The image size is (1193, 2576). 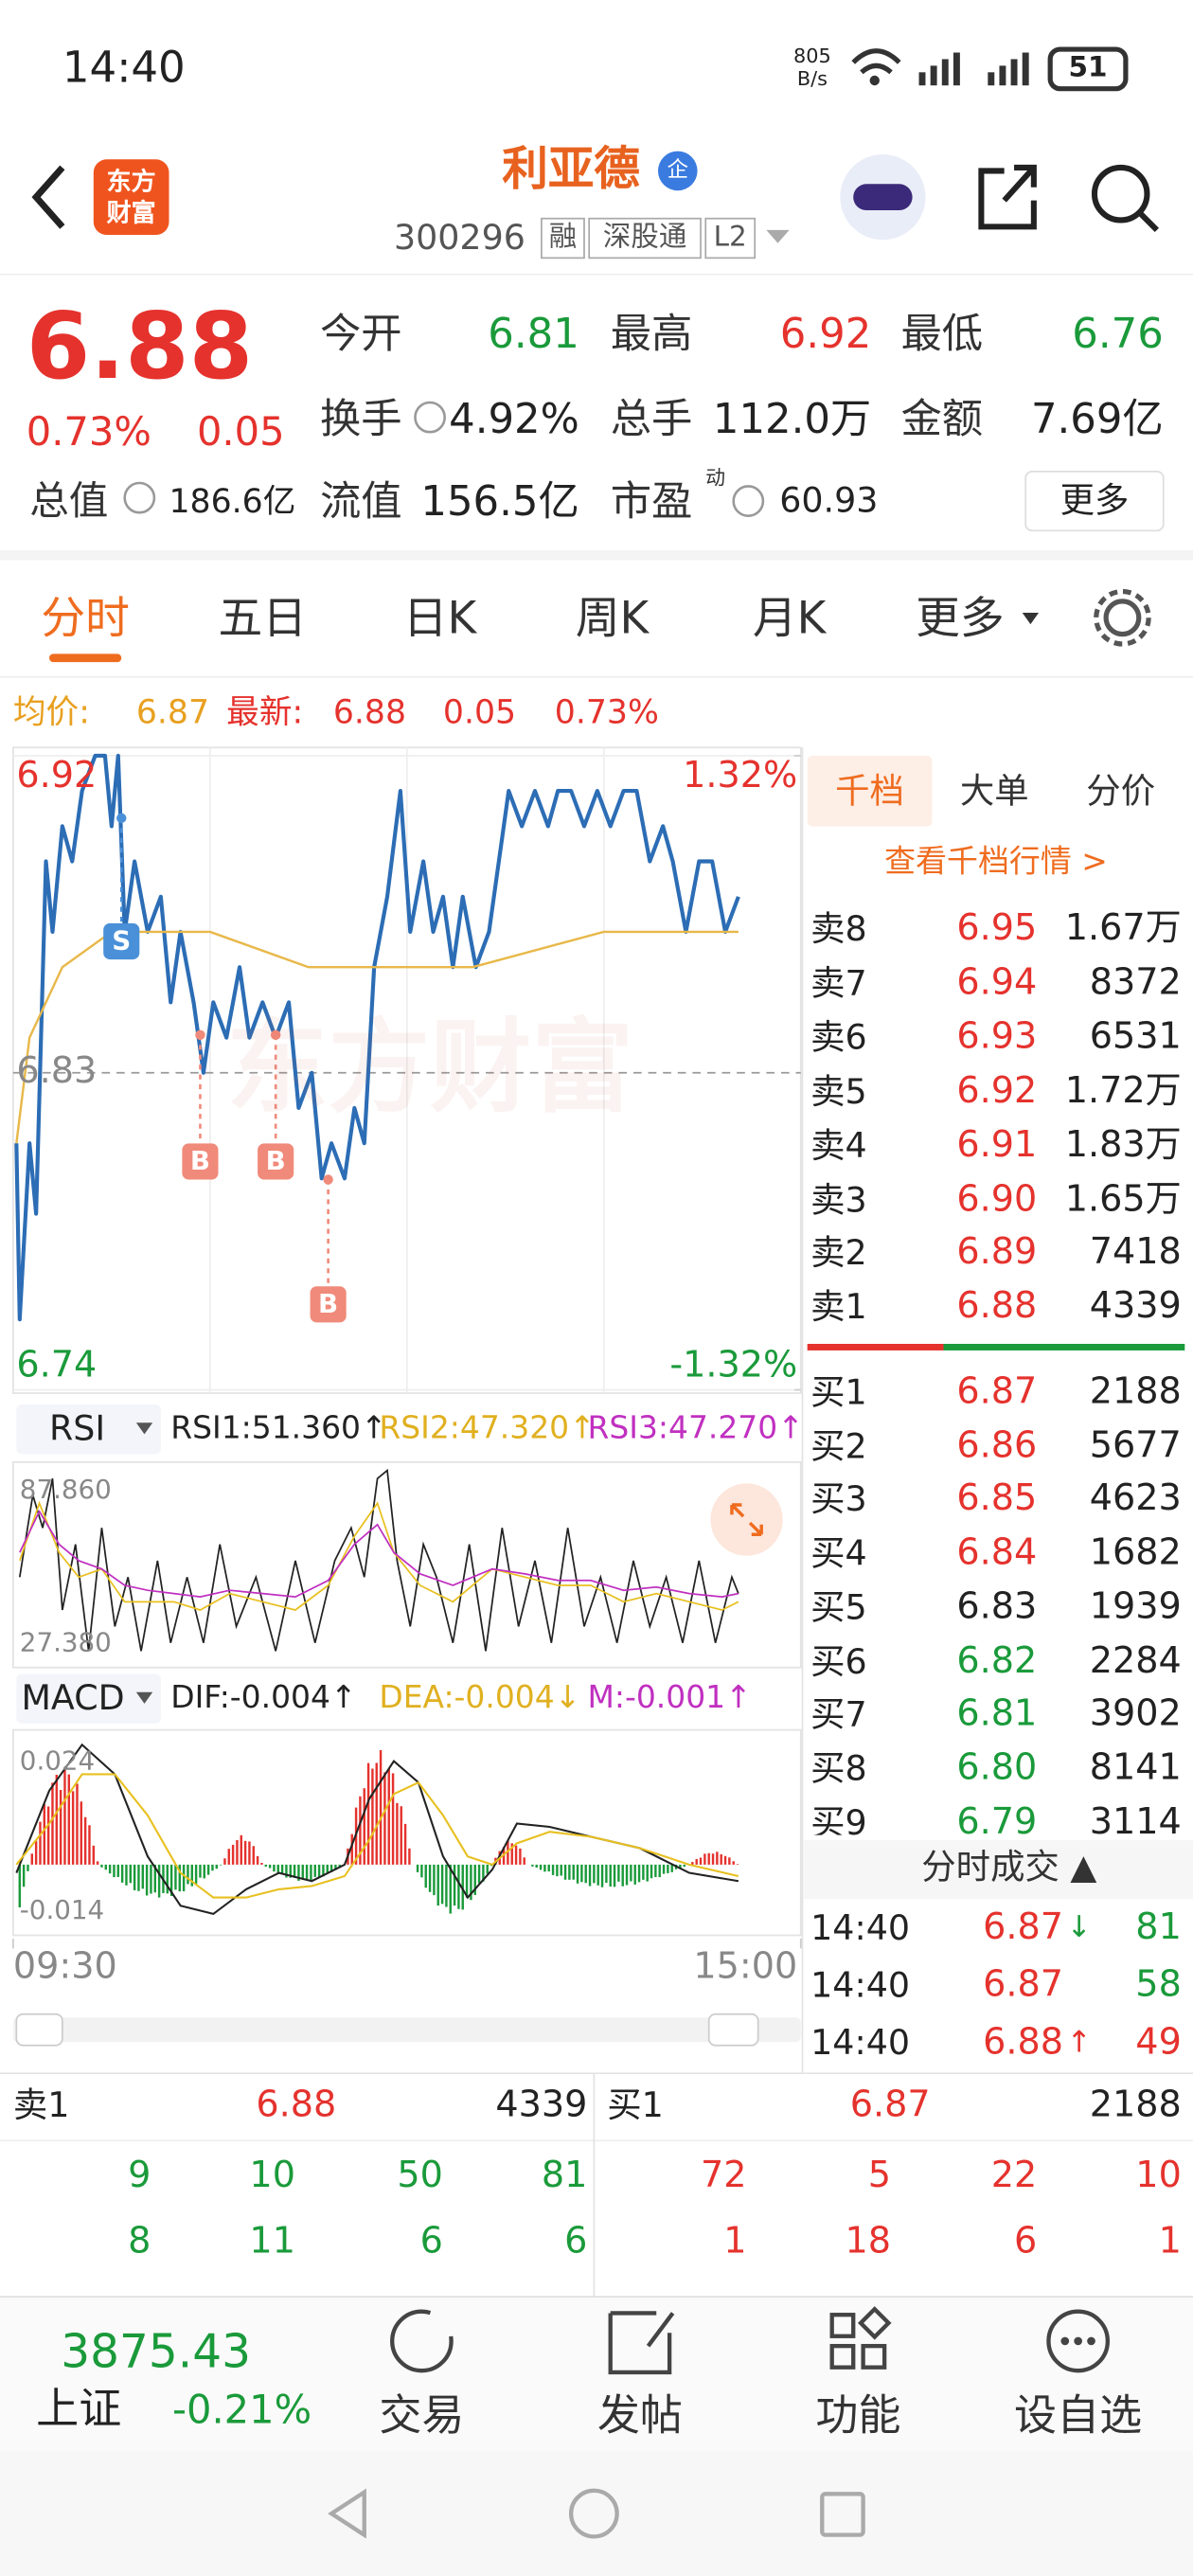 I want to click on system-nav, so click(x=596, y=2513).